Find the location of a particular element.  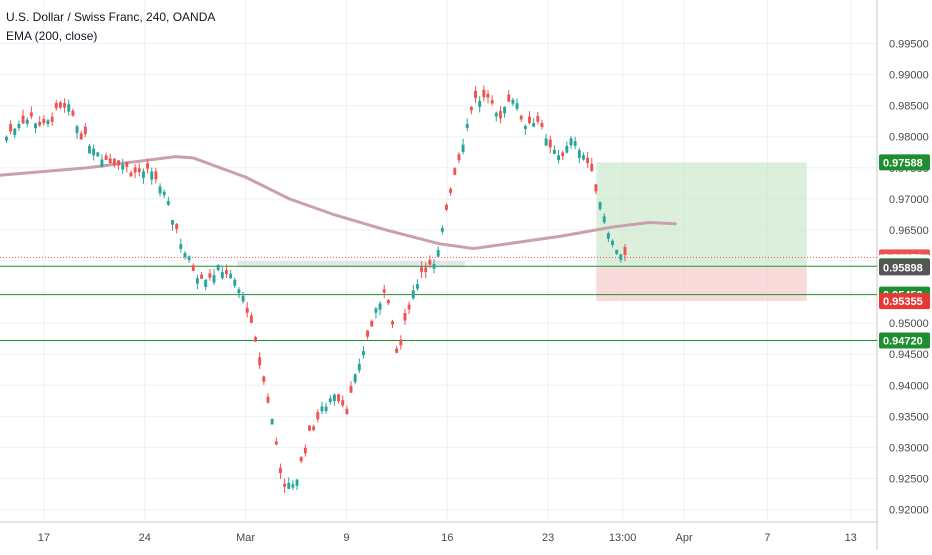

price-tag-label: 0.94720 is located at coordinates (903, 342).